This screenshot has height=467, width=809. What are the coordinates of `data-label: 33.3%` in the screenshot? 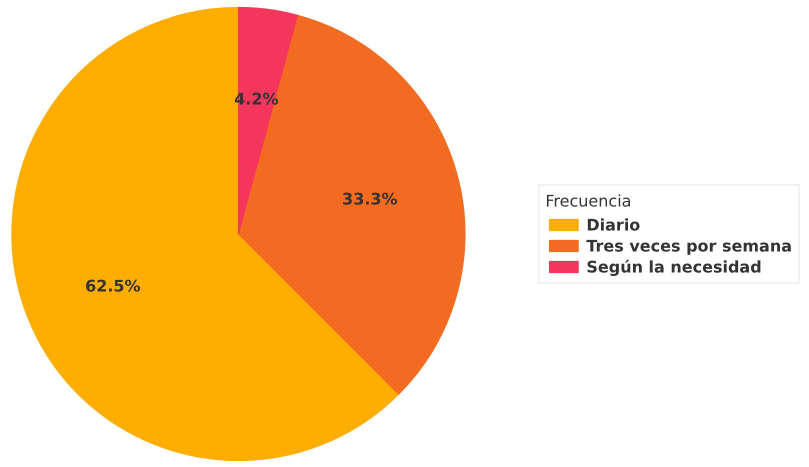 It's located at (370, 198).